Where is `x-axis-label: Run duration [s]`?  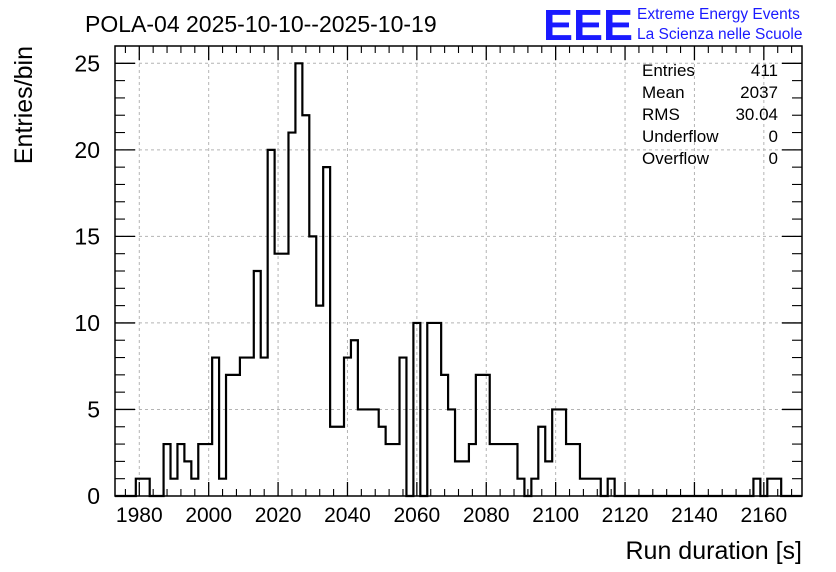
x-axis-label: Run duration [s] is located at coordinates (714, 551).